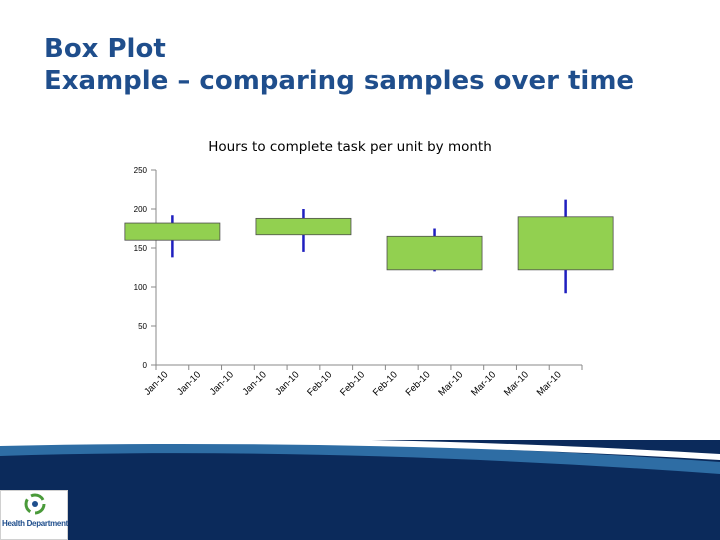 This screenshot has height=540, width=720. I want to click on chart-title: Hours to complete task per unit by month, so click(350, 147).